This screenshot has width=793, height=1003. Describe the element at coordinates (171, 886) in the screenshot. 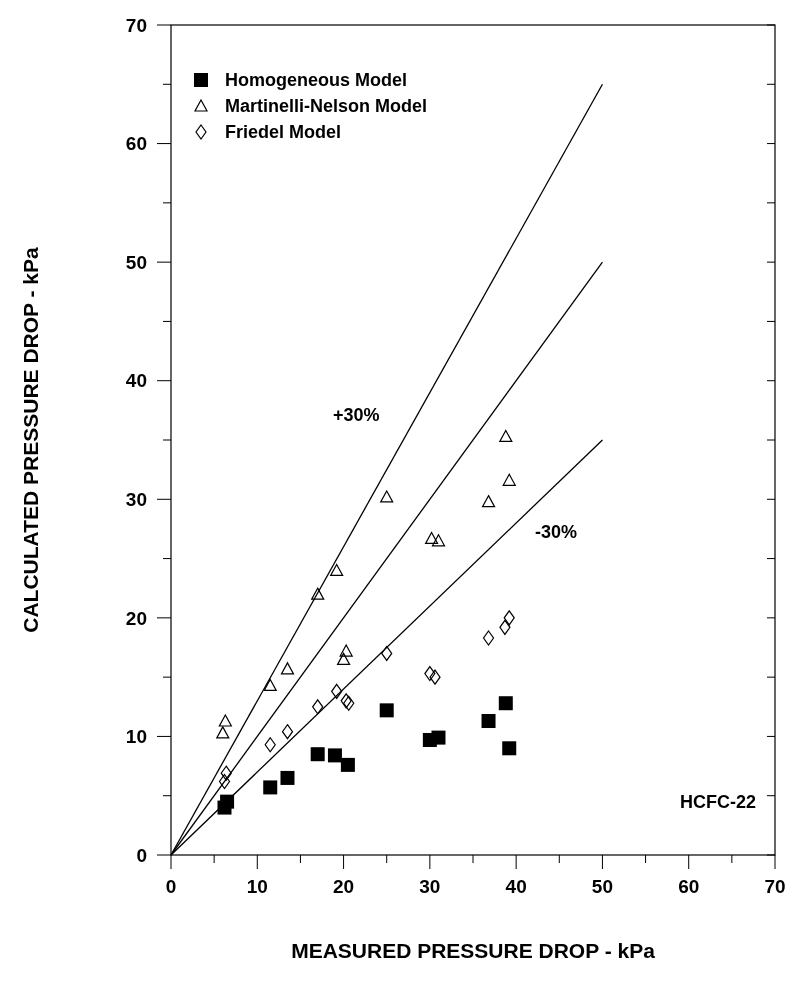

I see `x-tick-label: 0` at that location.